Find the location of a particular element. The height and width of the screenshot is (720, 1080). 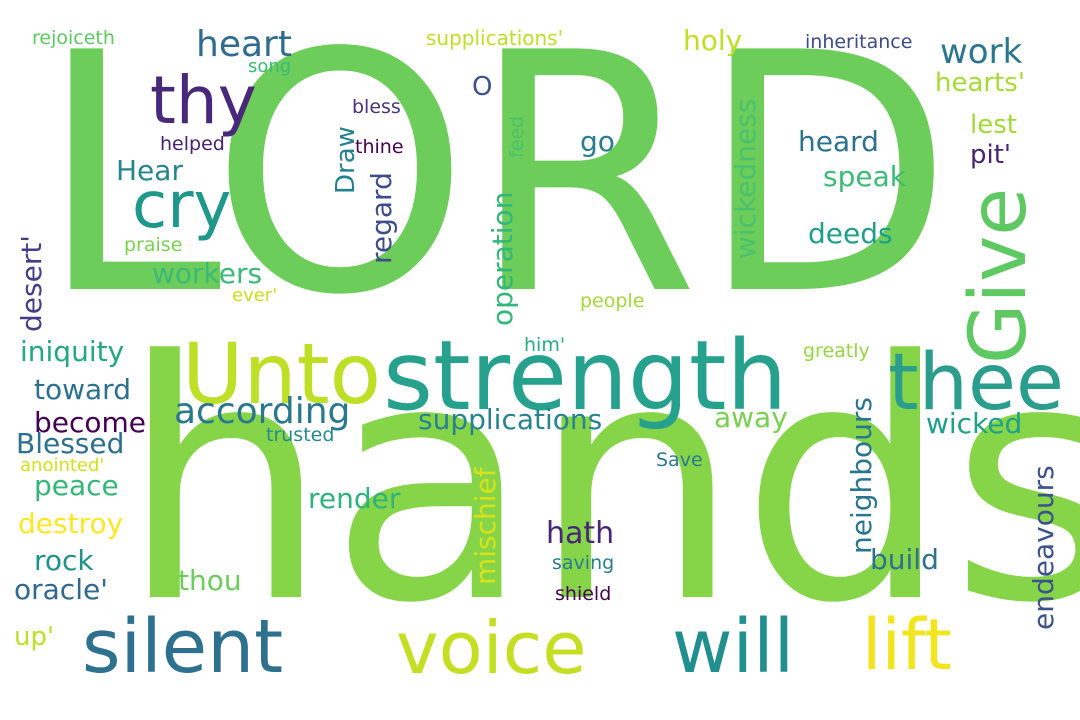

word-lift: lift is located at coordinates (907, 645).